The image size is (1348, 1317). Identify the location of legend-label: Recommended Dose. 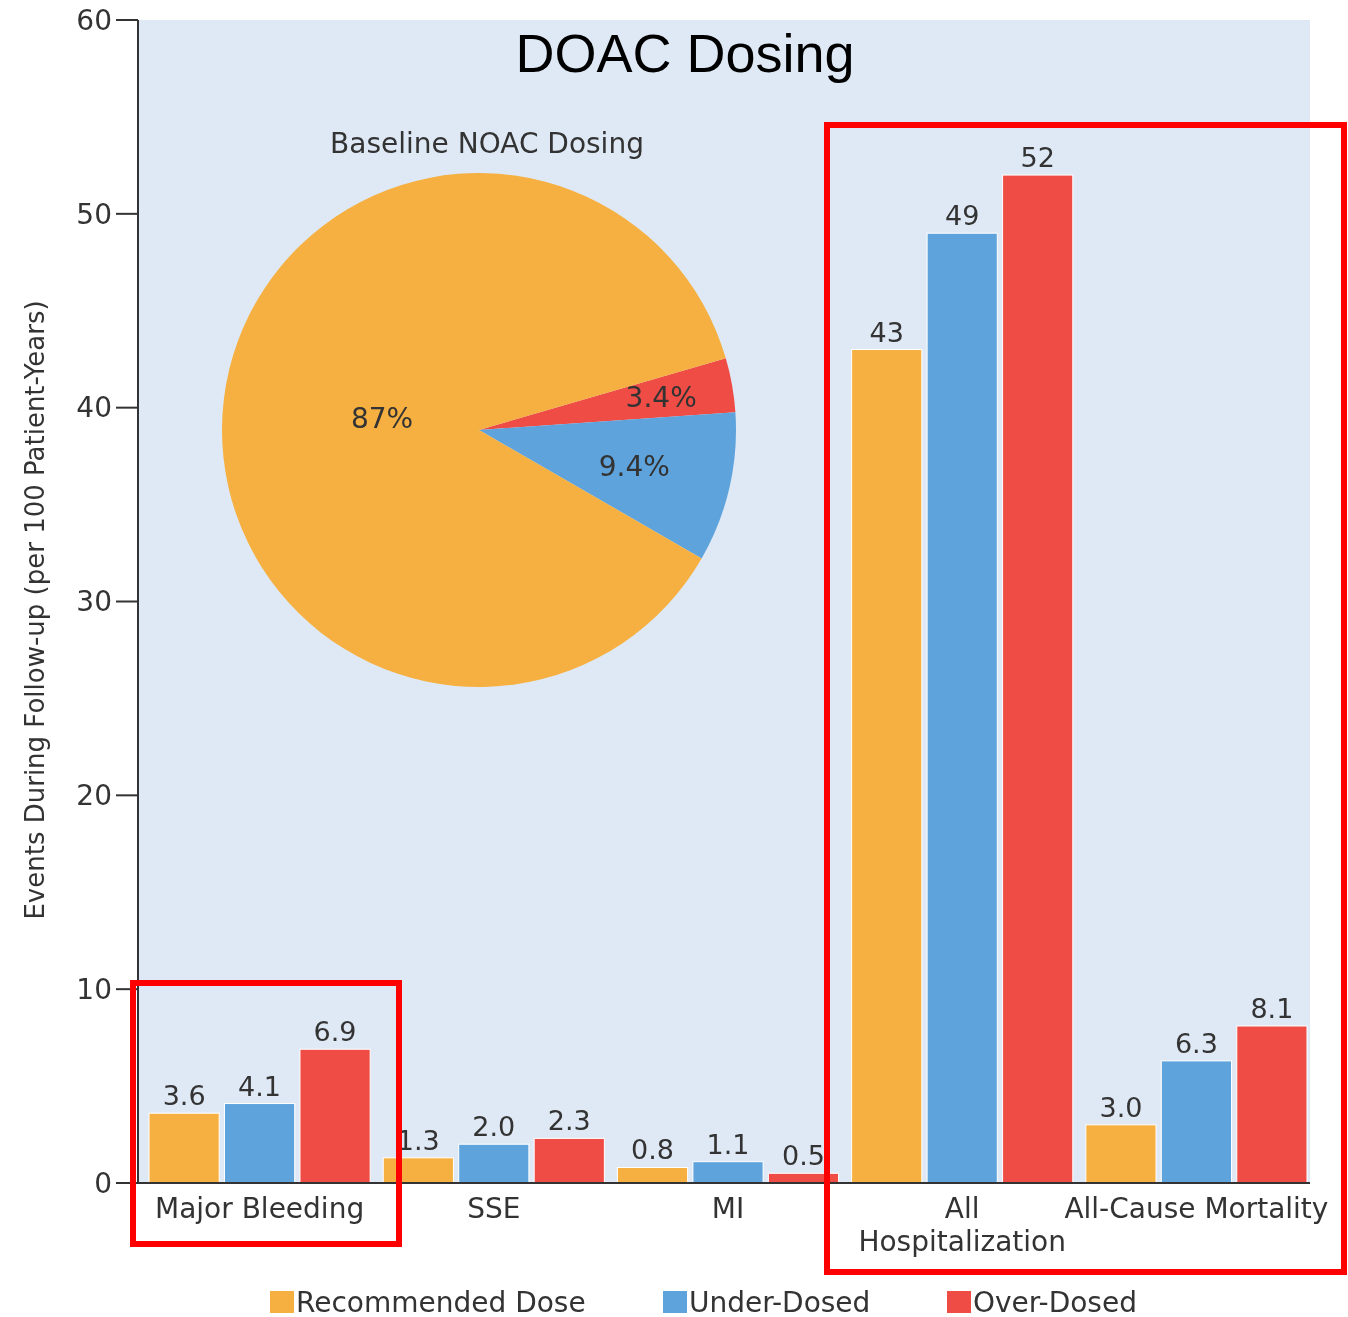
(441, 1301).